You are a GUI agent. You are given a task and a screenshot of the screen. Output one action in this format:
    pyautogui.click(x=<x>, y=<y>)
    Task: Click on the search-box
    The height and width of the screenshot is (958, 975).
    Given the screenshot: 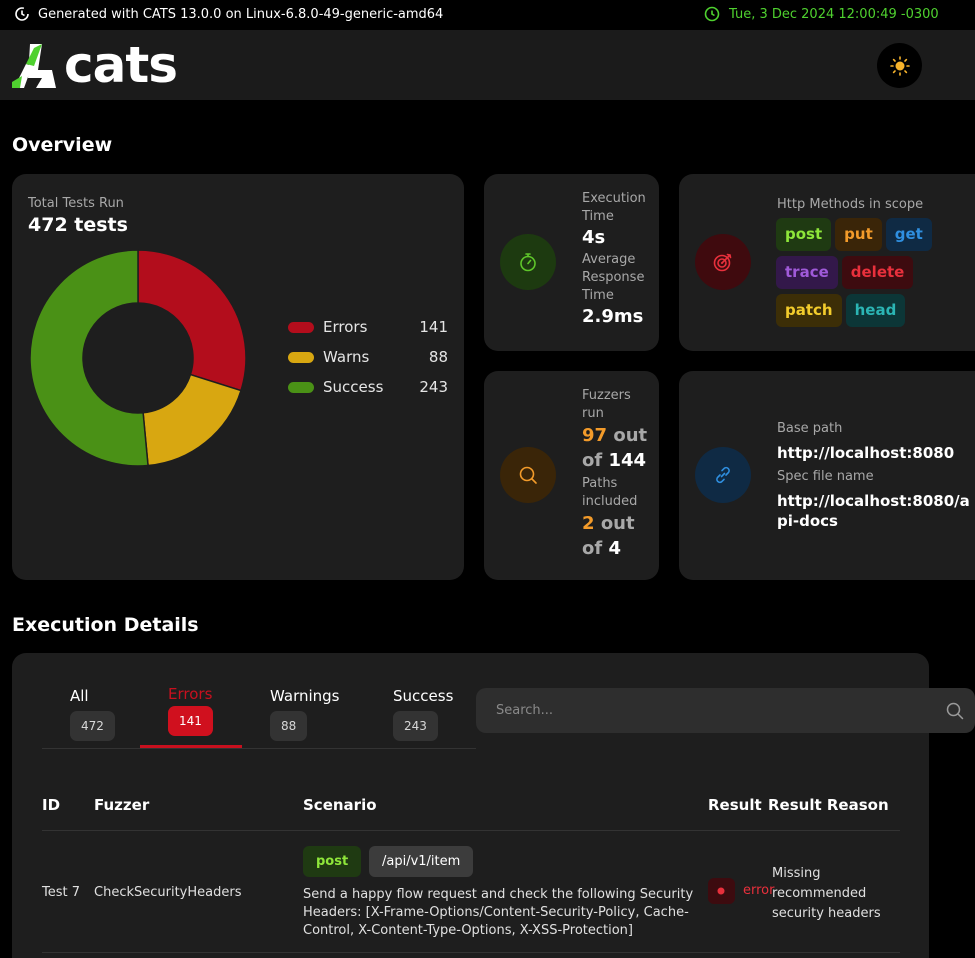 What is the action you would take?
    pyautogui.click(x=725, y=710)
    